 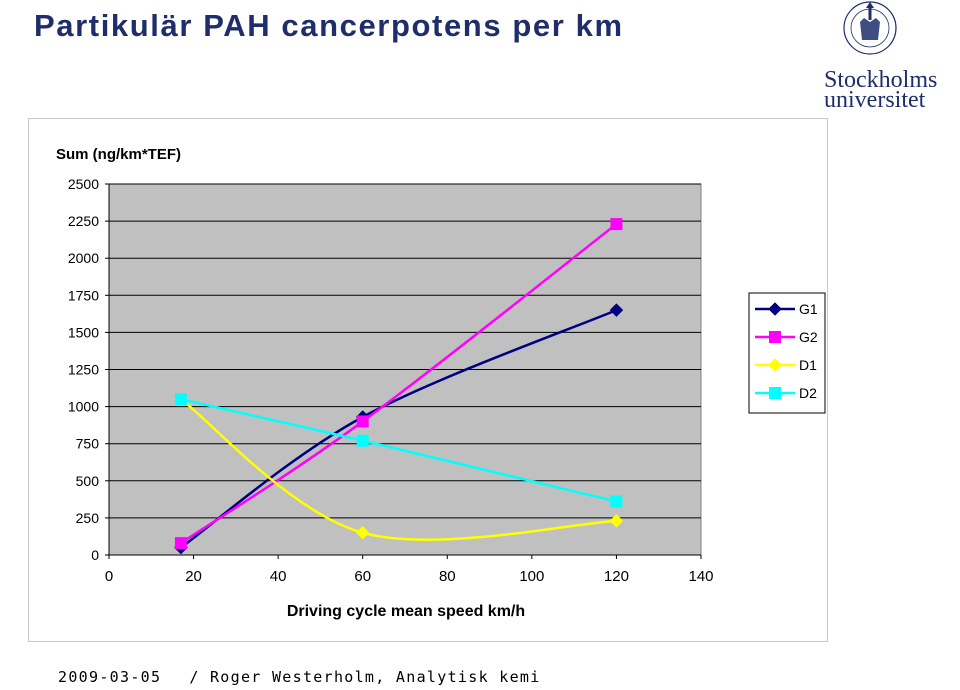 What do you see at coordinates (88, 518) in the screenshot?
I see `y-tick-label: 250` at bounding box center [88, 518].